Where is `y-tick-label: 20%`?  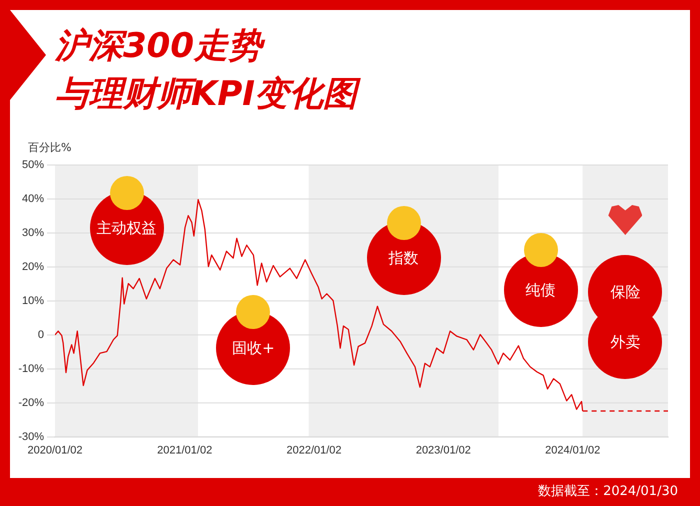 y-tick-label: 20% is located at coordinates (33, 266).